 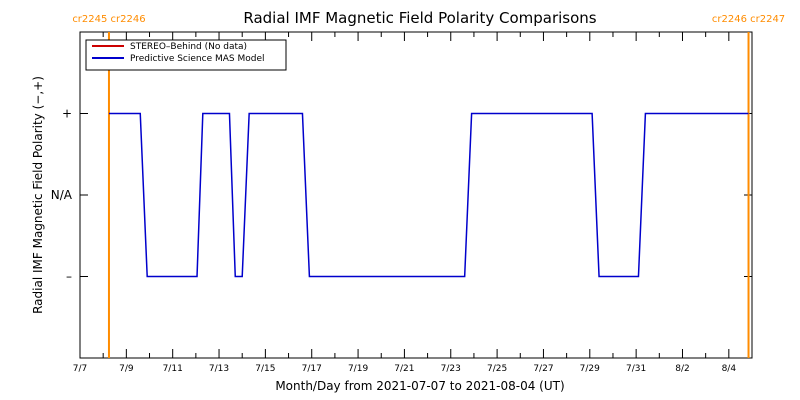 I want to click on y-tick-label: N/A, so click(x=62, y=195).